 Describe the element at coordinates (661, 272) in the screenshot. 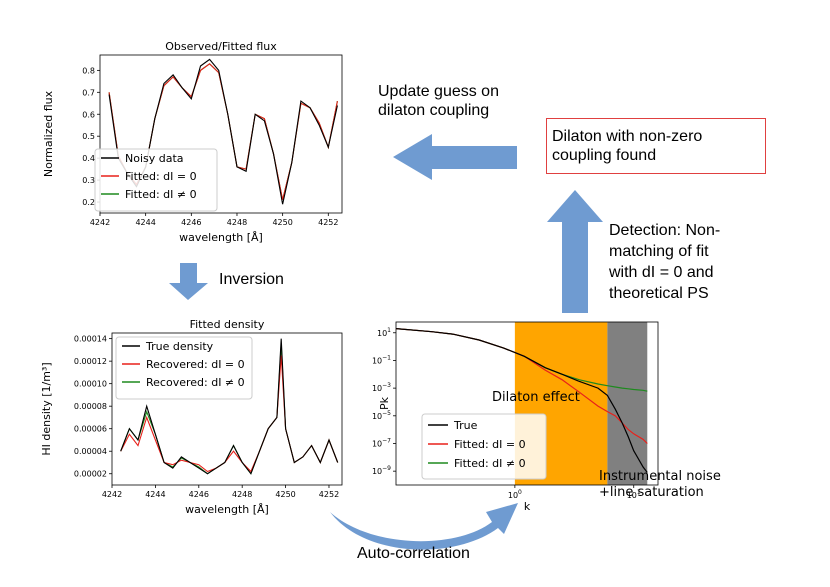

I see `detection-line3: with dI = 0 and` at that location.